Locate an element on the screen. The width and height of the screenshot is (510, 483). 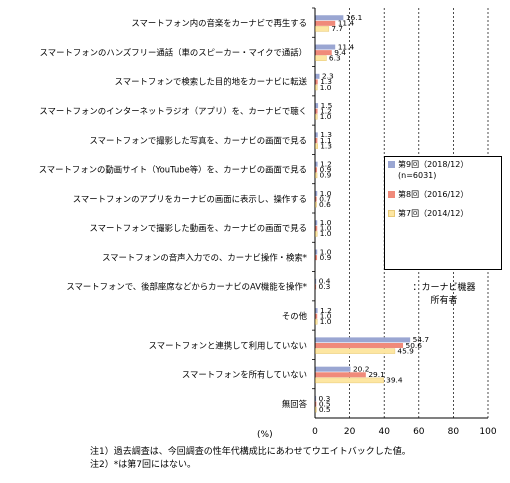
data-label: 50.6 is located at coordinates (414, 345).